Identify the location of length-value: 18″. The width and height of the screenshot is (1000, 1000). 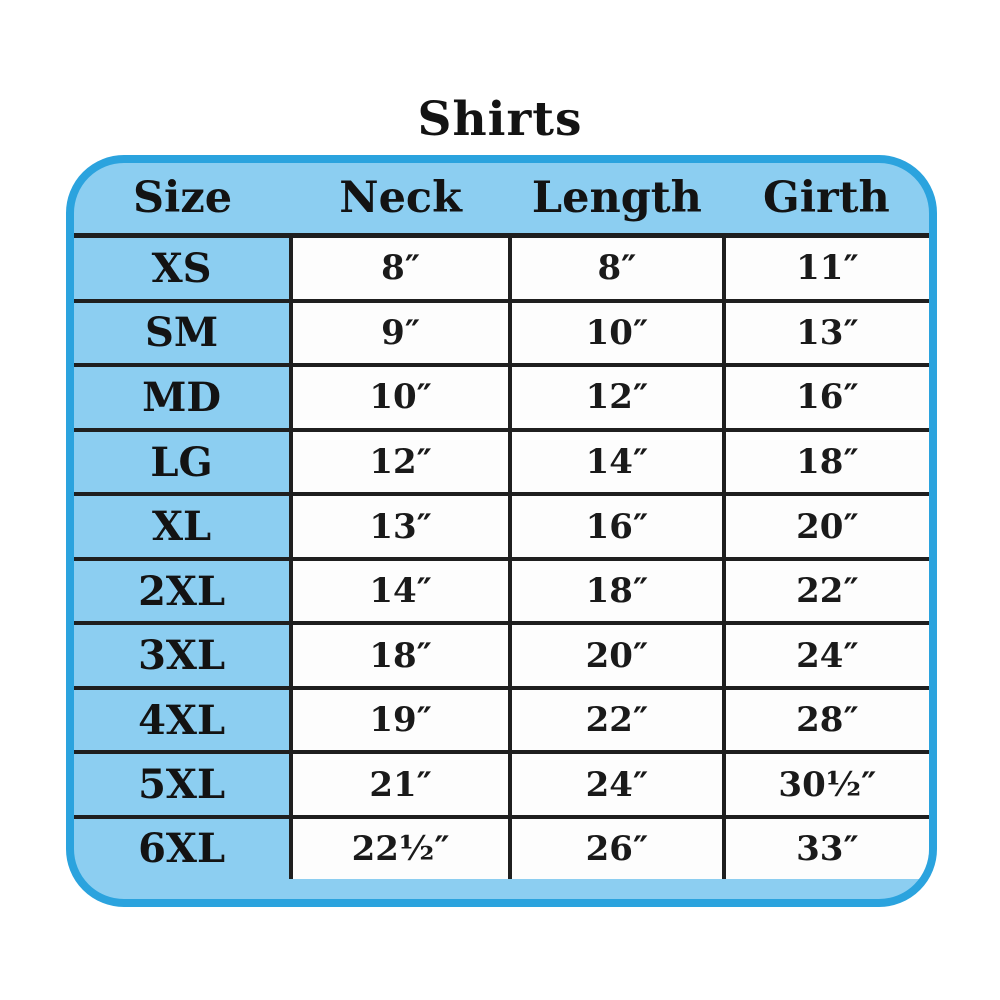
(616, 590).